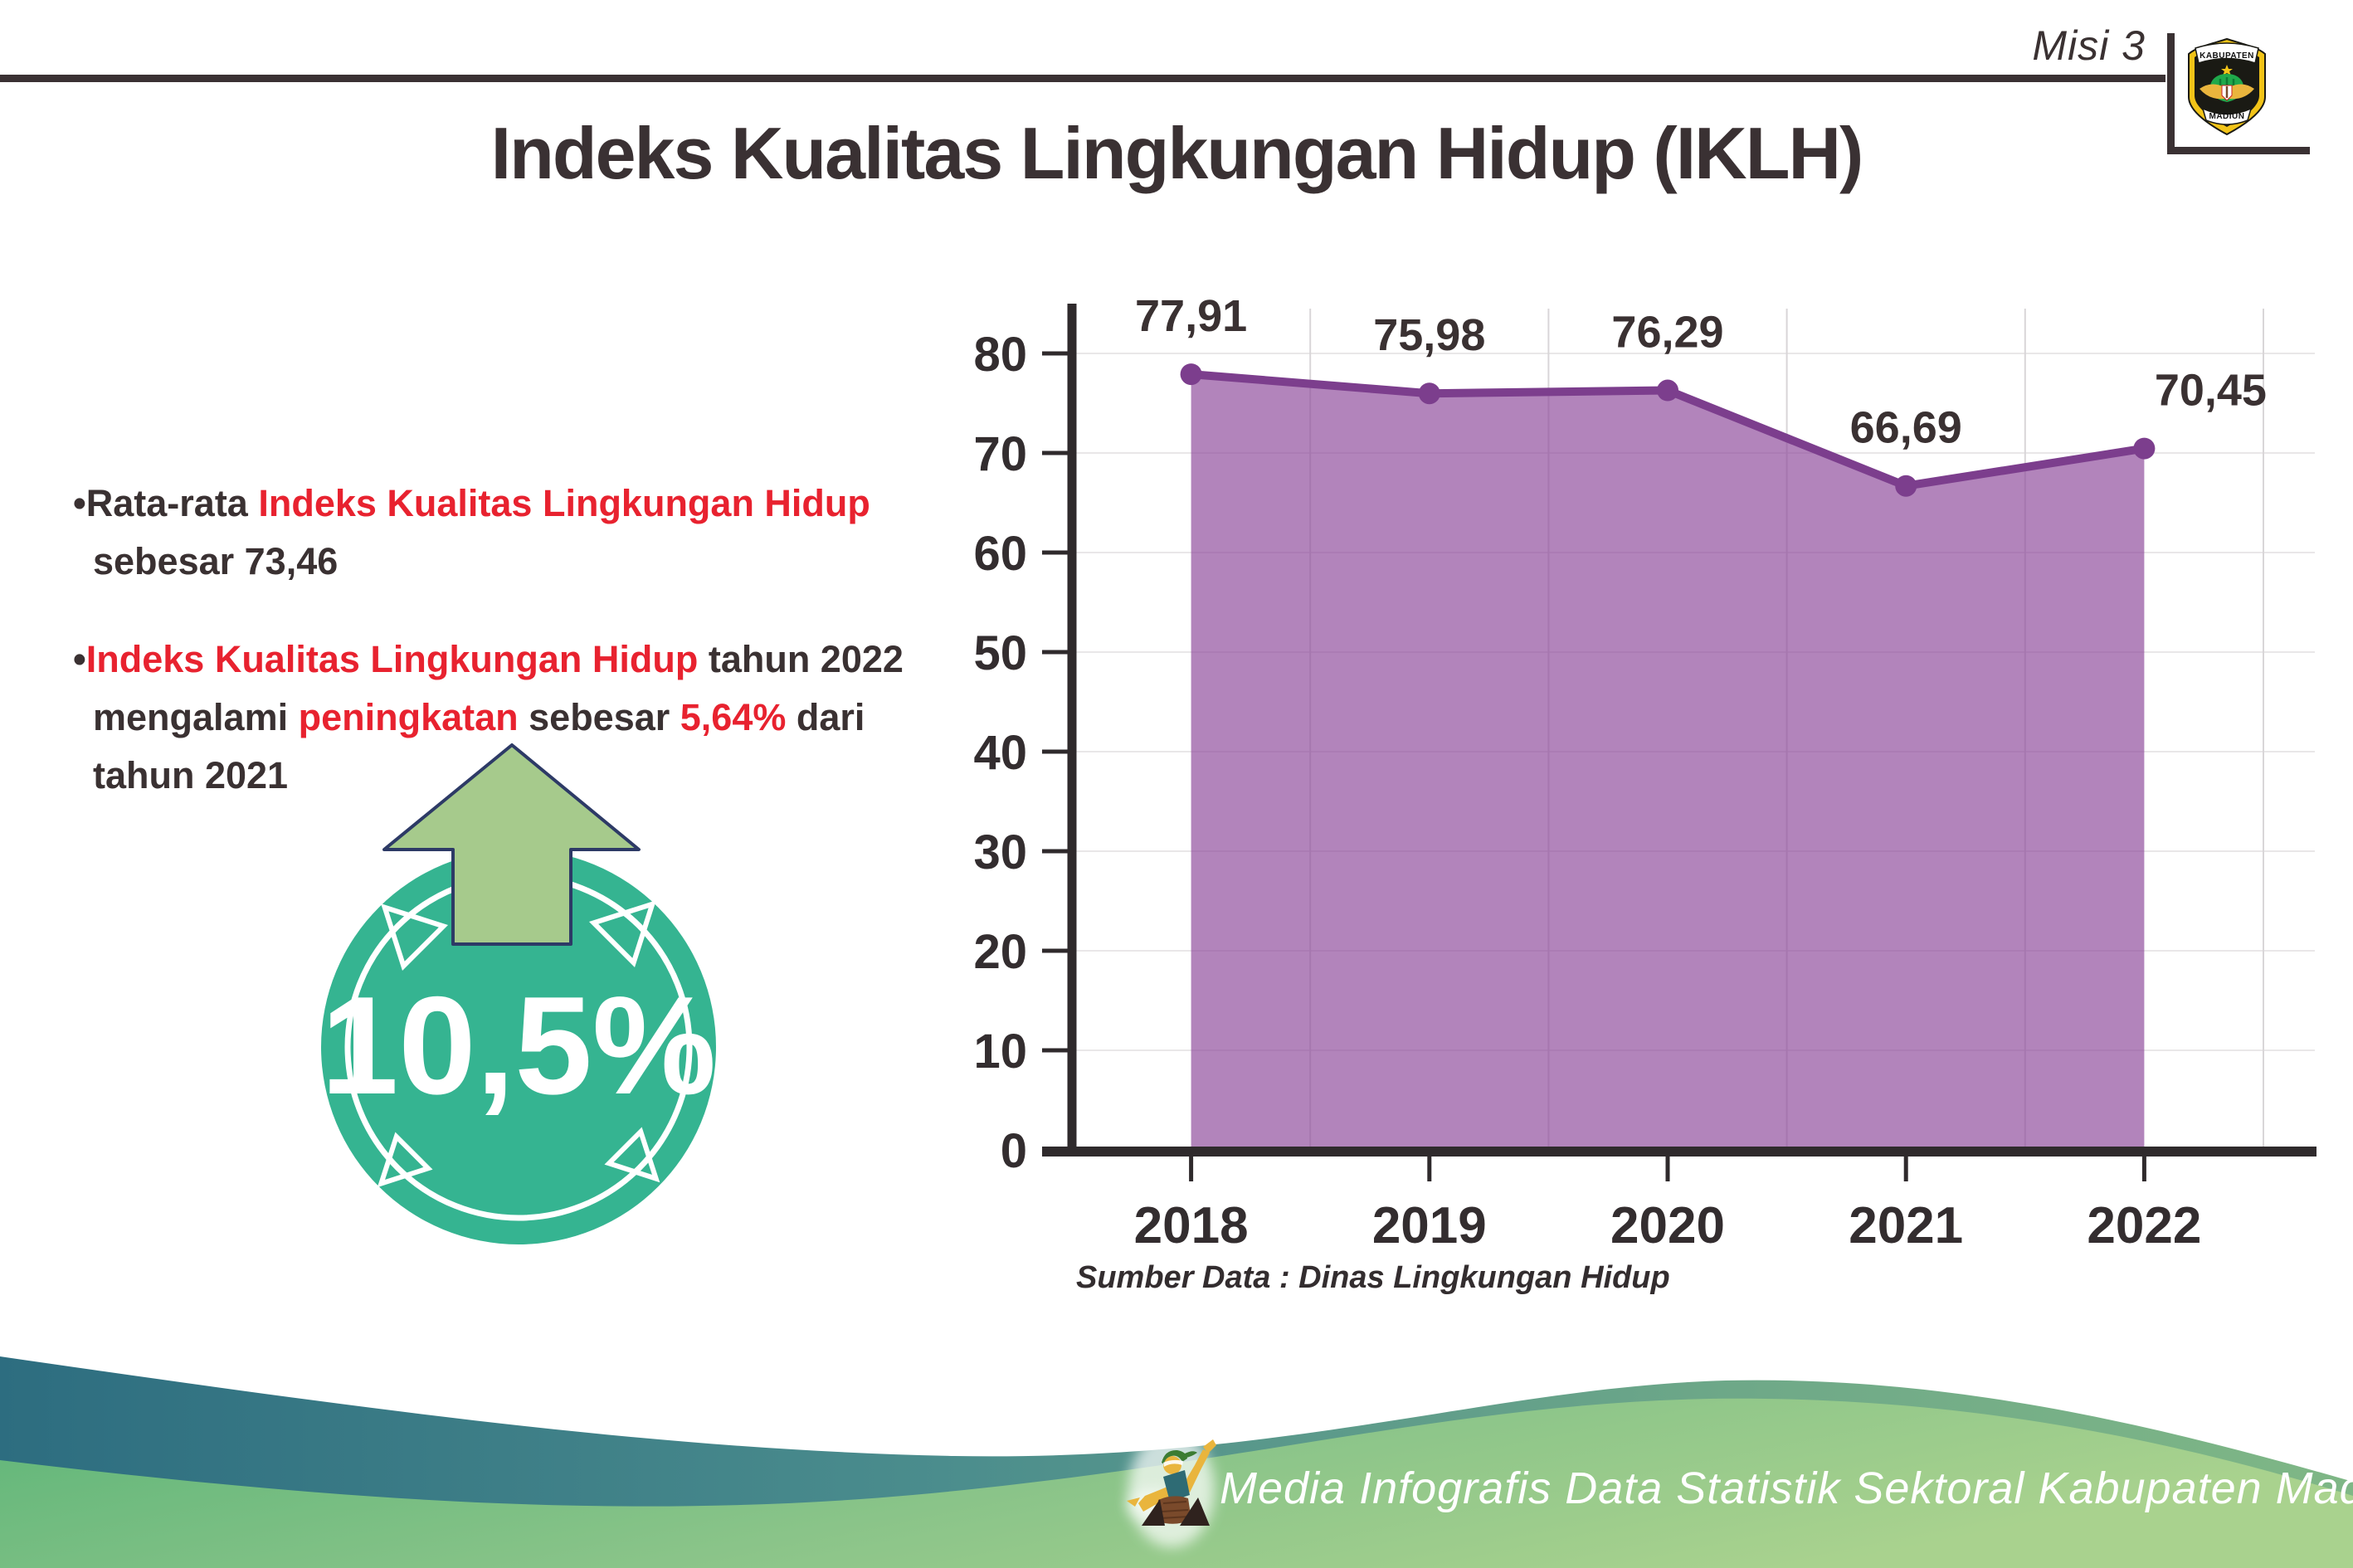 The image size is (2353, 1568). I want to click on x-tick-label: 2021, so click(1906, 1225).